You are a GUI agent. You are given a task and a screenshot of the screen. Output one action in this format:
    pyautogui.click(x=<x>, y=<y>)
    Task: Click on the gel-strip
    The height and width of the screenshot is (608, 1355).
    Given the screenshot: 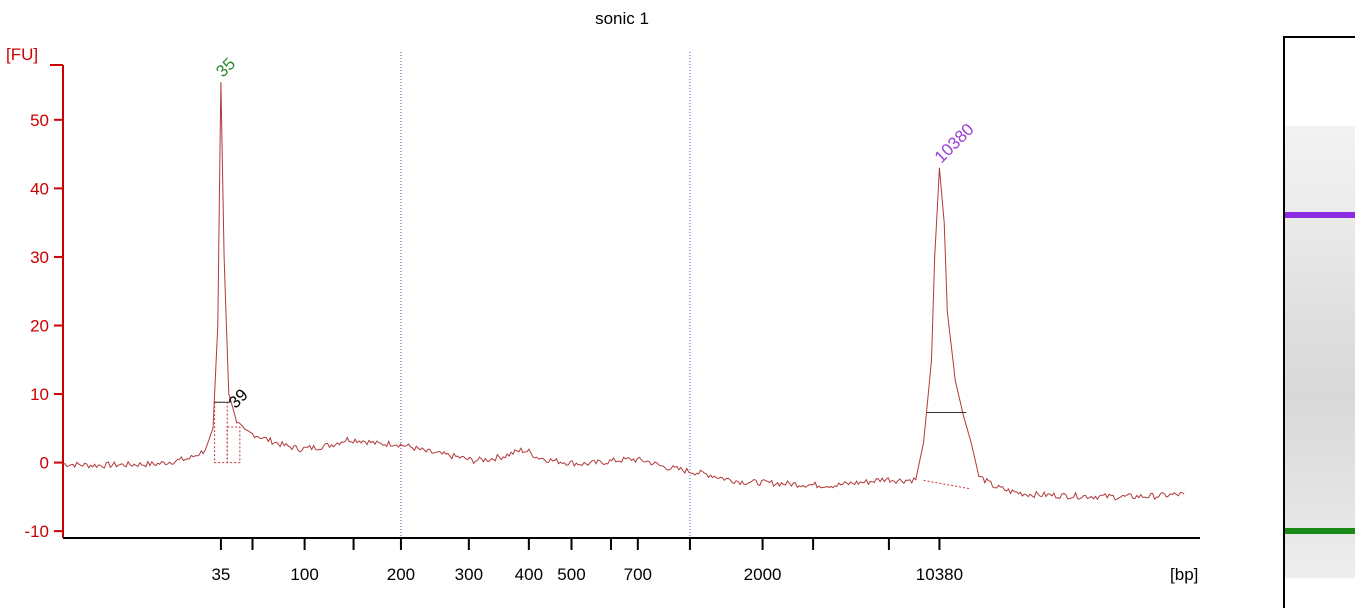 What is the action you would take?
    pyautogui.click(x=1320, y=352)
    